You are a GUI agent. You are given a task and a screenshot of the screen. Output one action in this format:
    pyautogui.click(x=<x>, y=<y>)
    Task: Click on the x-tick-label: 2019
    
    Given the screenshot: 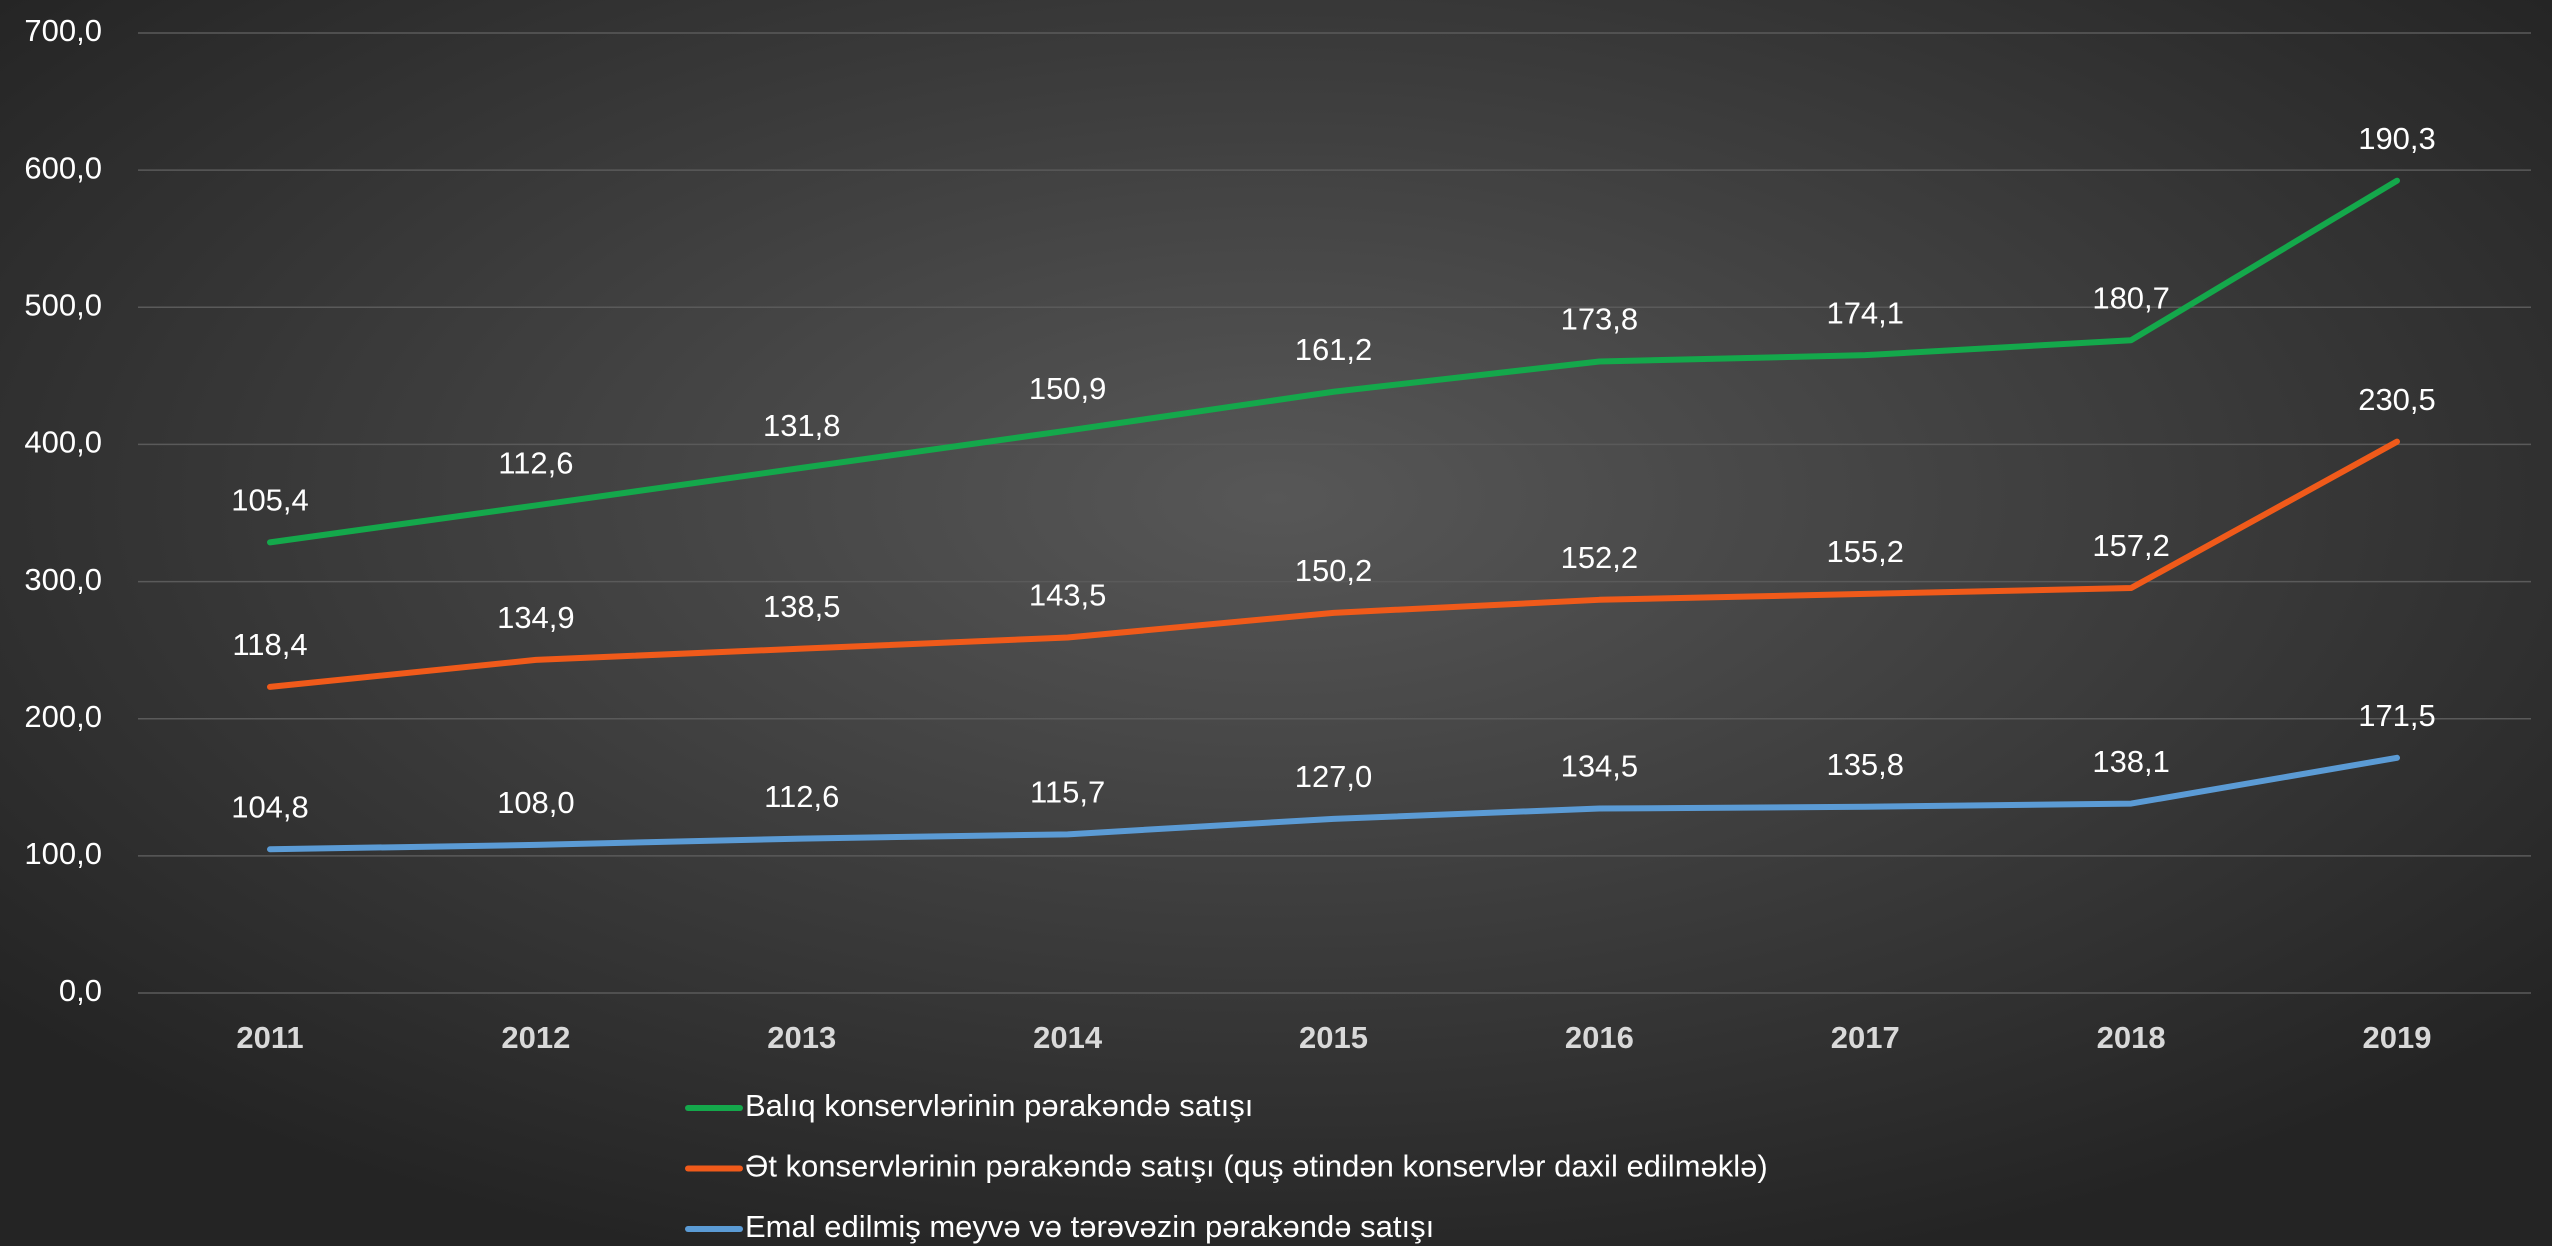 What is the action you would take?
    pyautogui.click(x=2397, y=1037)
    